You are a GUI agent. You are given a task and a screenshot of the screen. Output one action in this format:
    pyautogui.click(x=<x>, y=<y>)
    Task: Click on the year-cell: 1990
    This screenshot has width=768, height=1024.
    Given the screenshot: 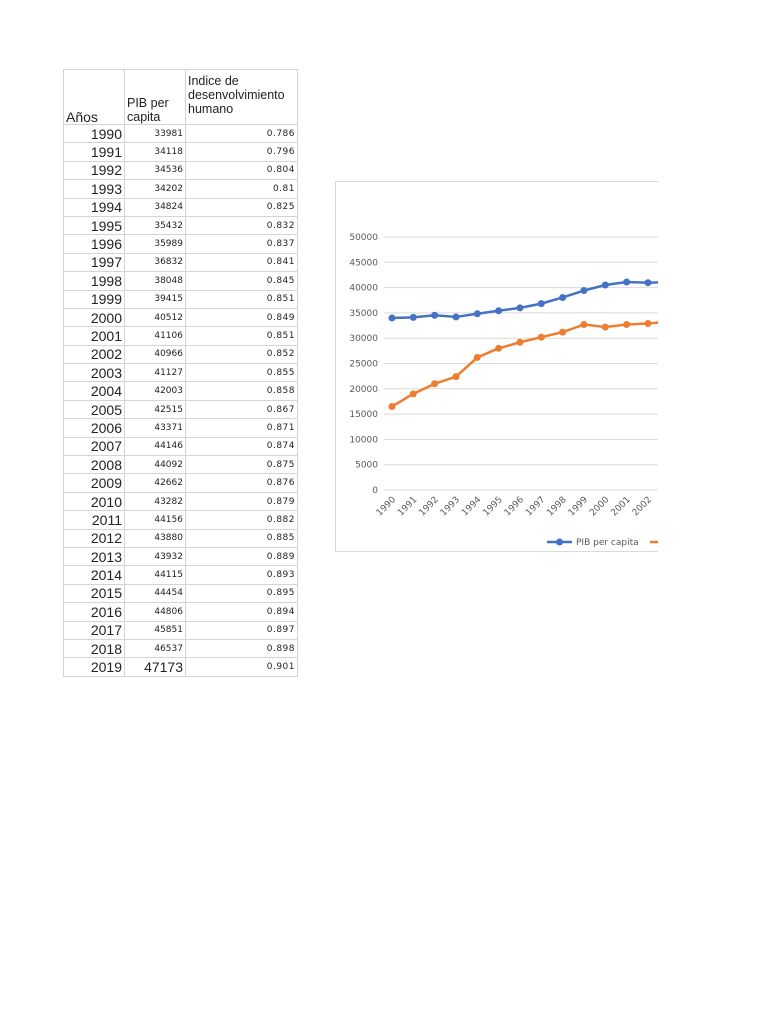 What is the action you would take?
    pyautogui.click(x=94, y=133)
    